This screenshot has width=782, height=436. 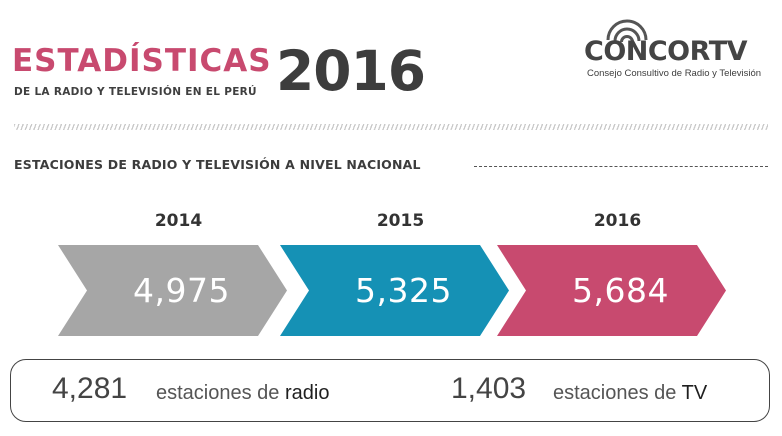 What do you see at coordinates (674, 73) in the screenshot?
I see `logo-tagline: Consejo Consultivo de Radio y Televisión` at bounding box center [674, 73].